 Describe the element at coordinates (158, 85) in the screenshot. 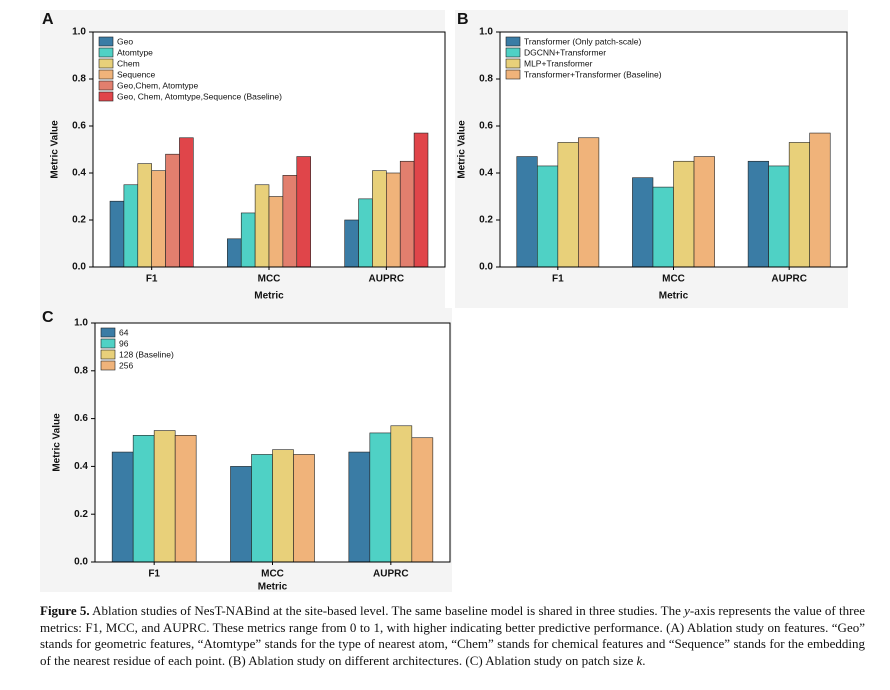

I see `legend-label: Geo,Chem, Atomtype` at that location.